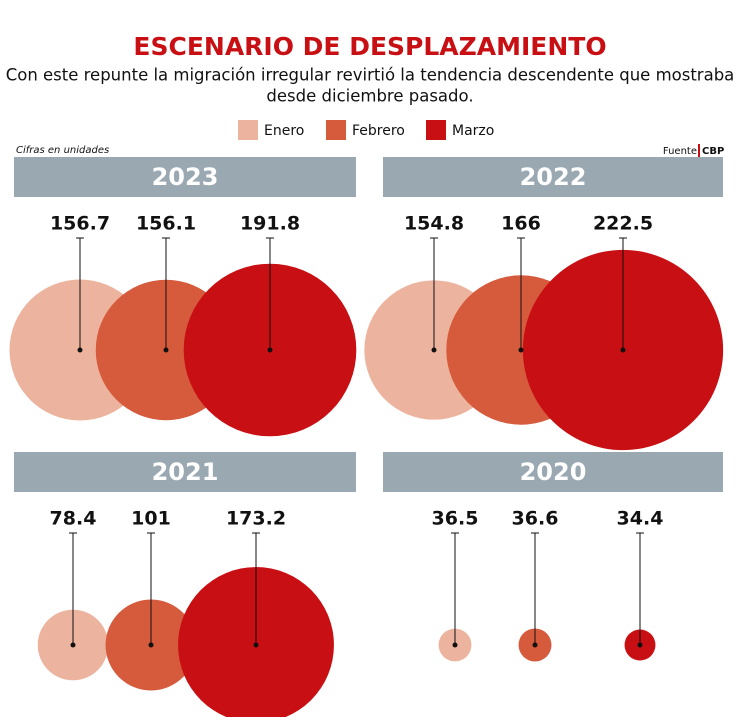 This screenshot has width=750, height=717. I want to click on panel-title: 2020, so click(553, 472).